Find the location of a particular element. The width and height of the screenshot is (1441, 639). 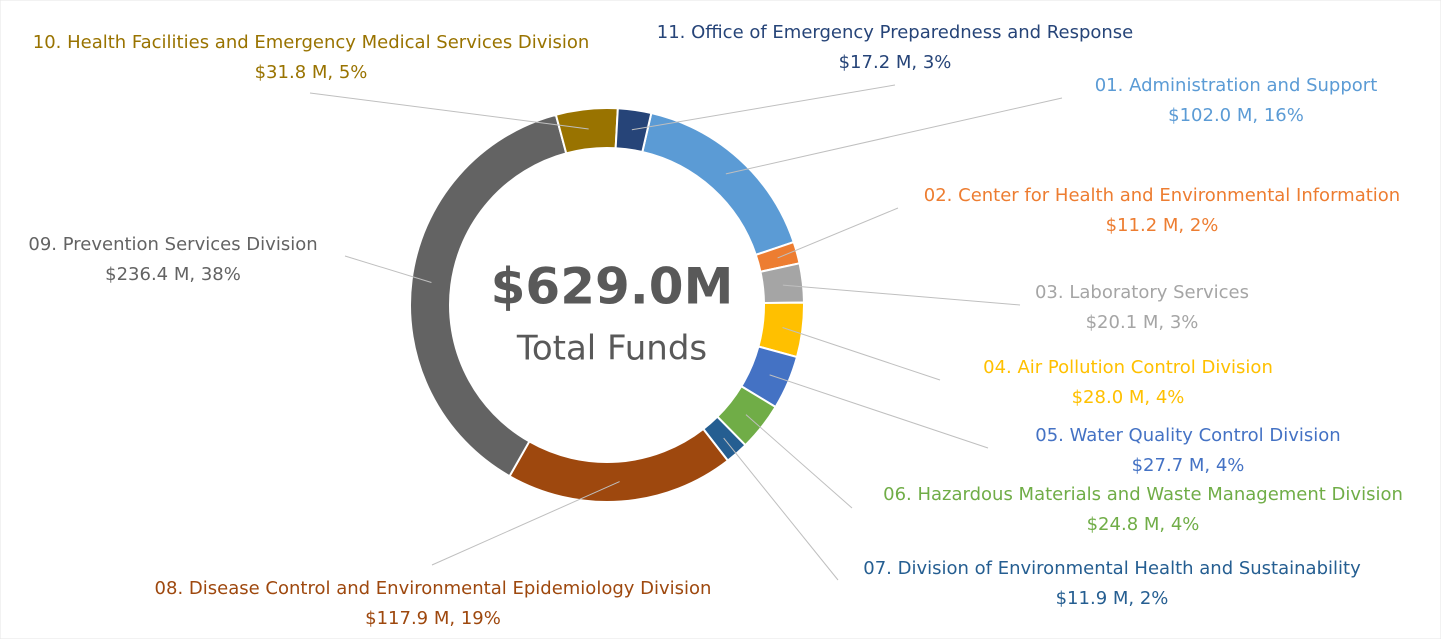

center-label: Total Funds is located at coordinates (611, 349).